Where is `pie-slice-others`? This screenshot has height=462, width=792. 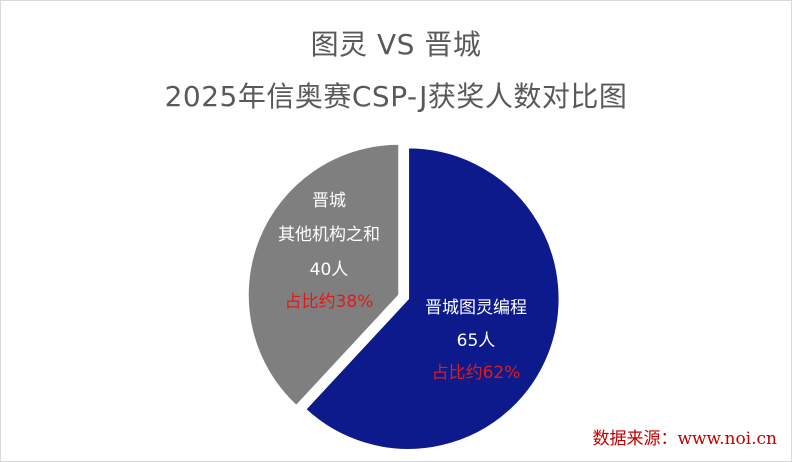
pie-slice-others is located at coordinates (323, 275).